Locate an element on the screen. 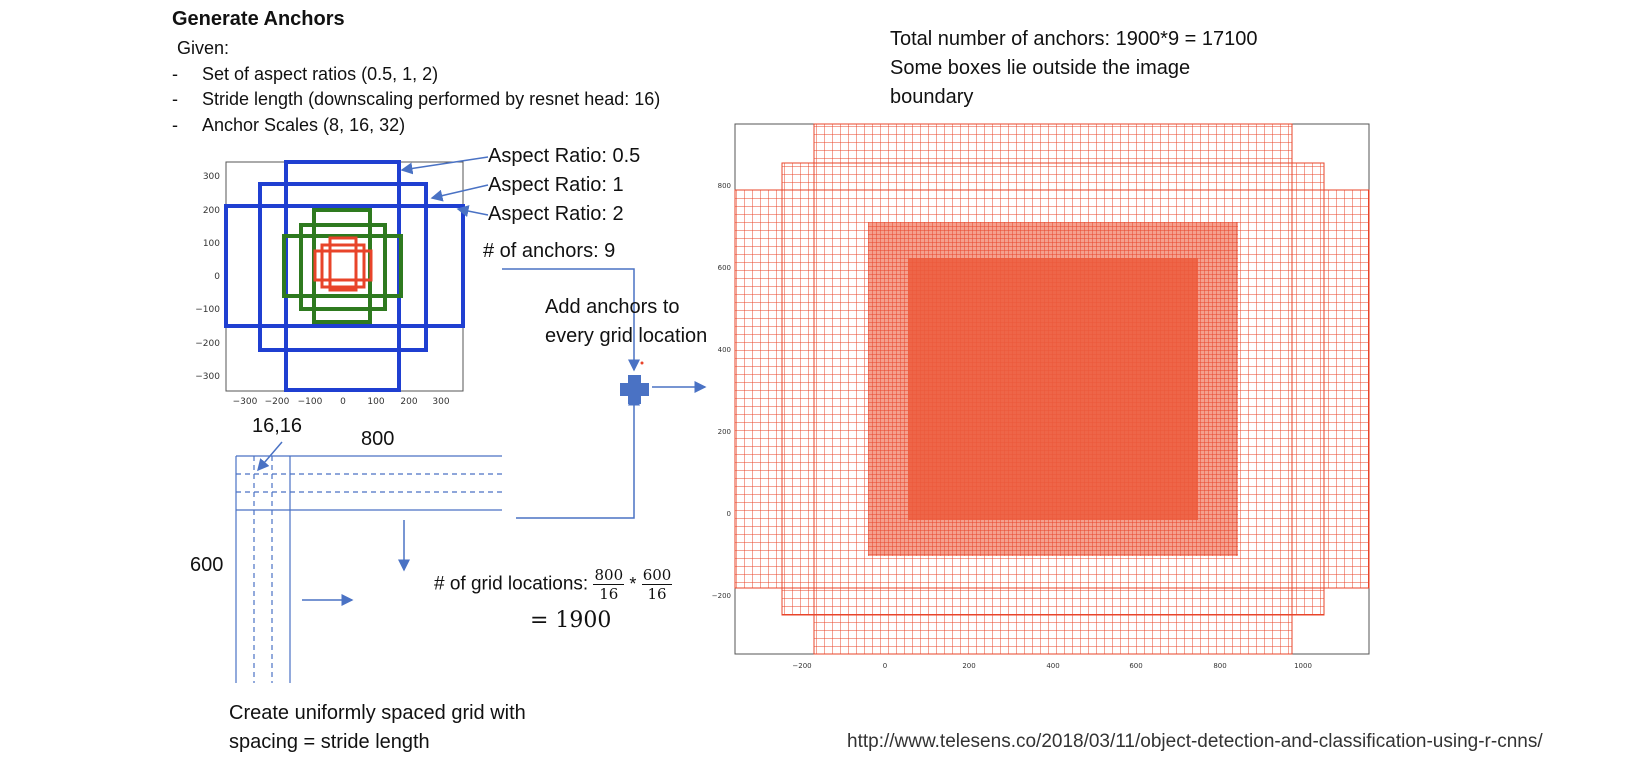 This screenshot has height=776, width=1636. width-label: 800 is located at coordinates (378, 439).